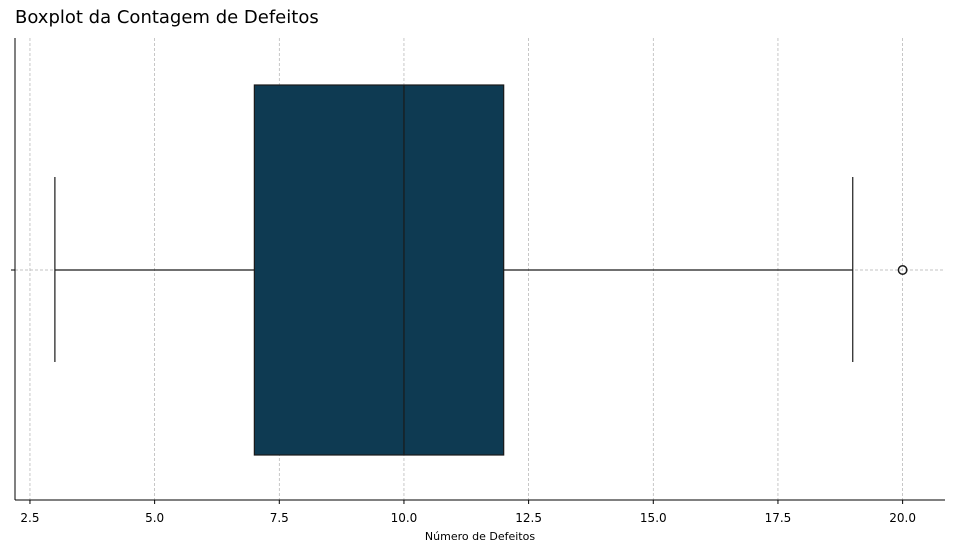 The width and height of the screenshot is (954, 553). I want to click on x-tick-label-7: 20.0, so click(902, 518).